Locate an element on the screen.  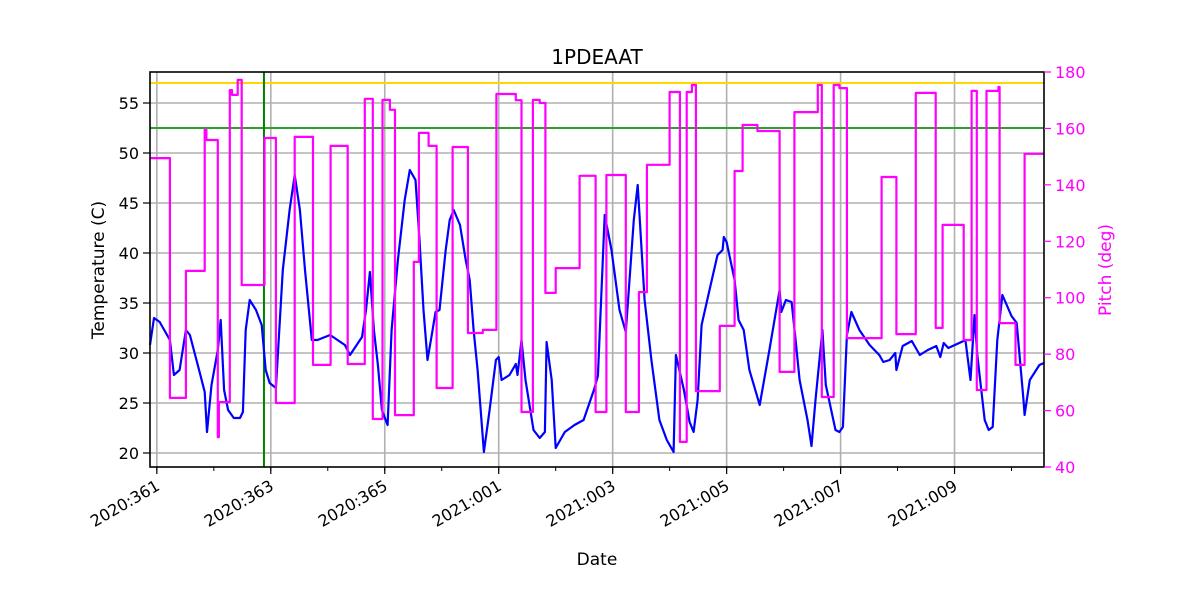
x-tick-label: 2020:365 is located at coordinates (353, 503).